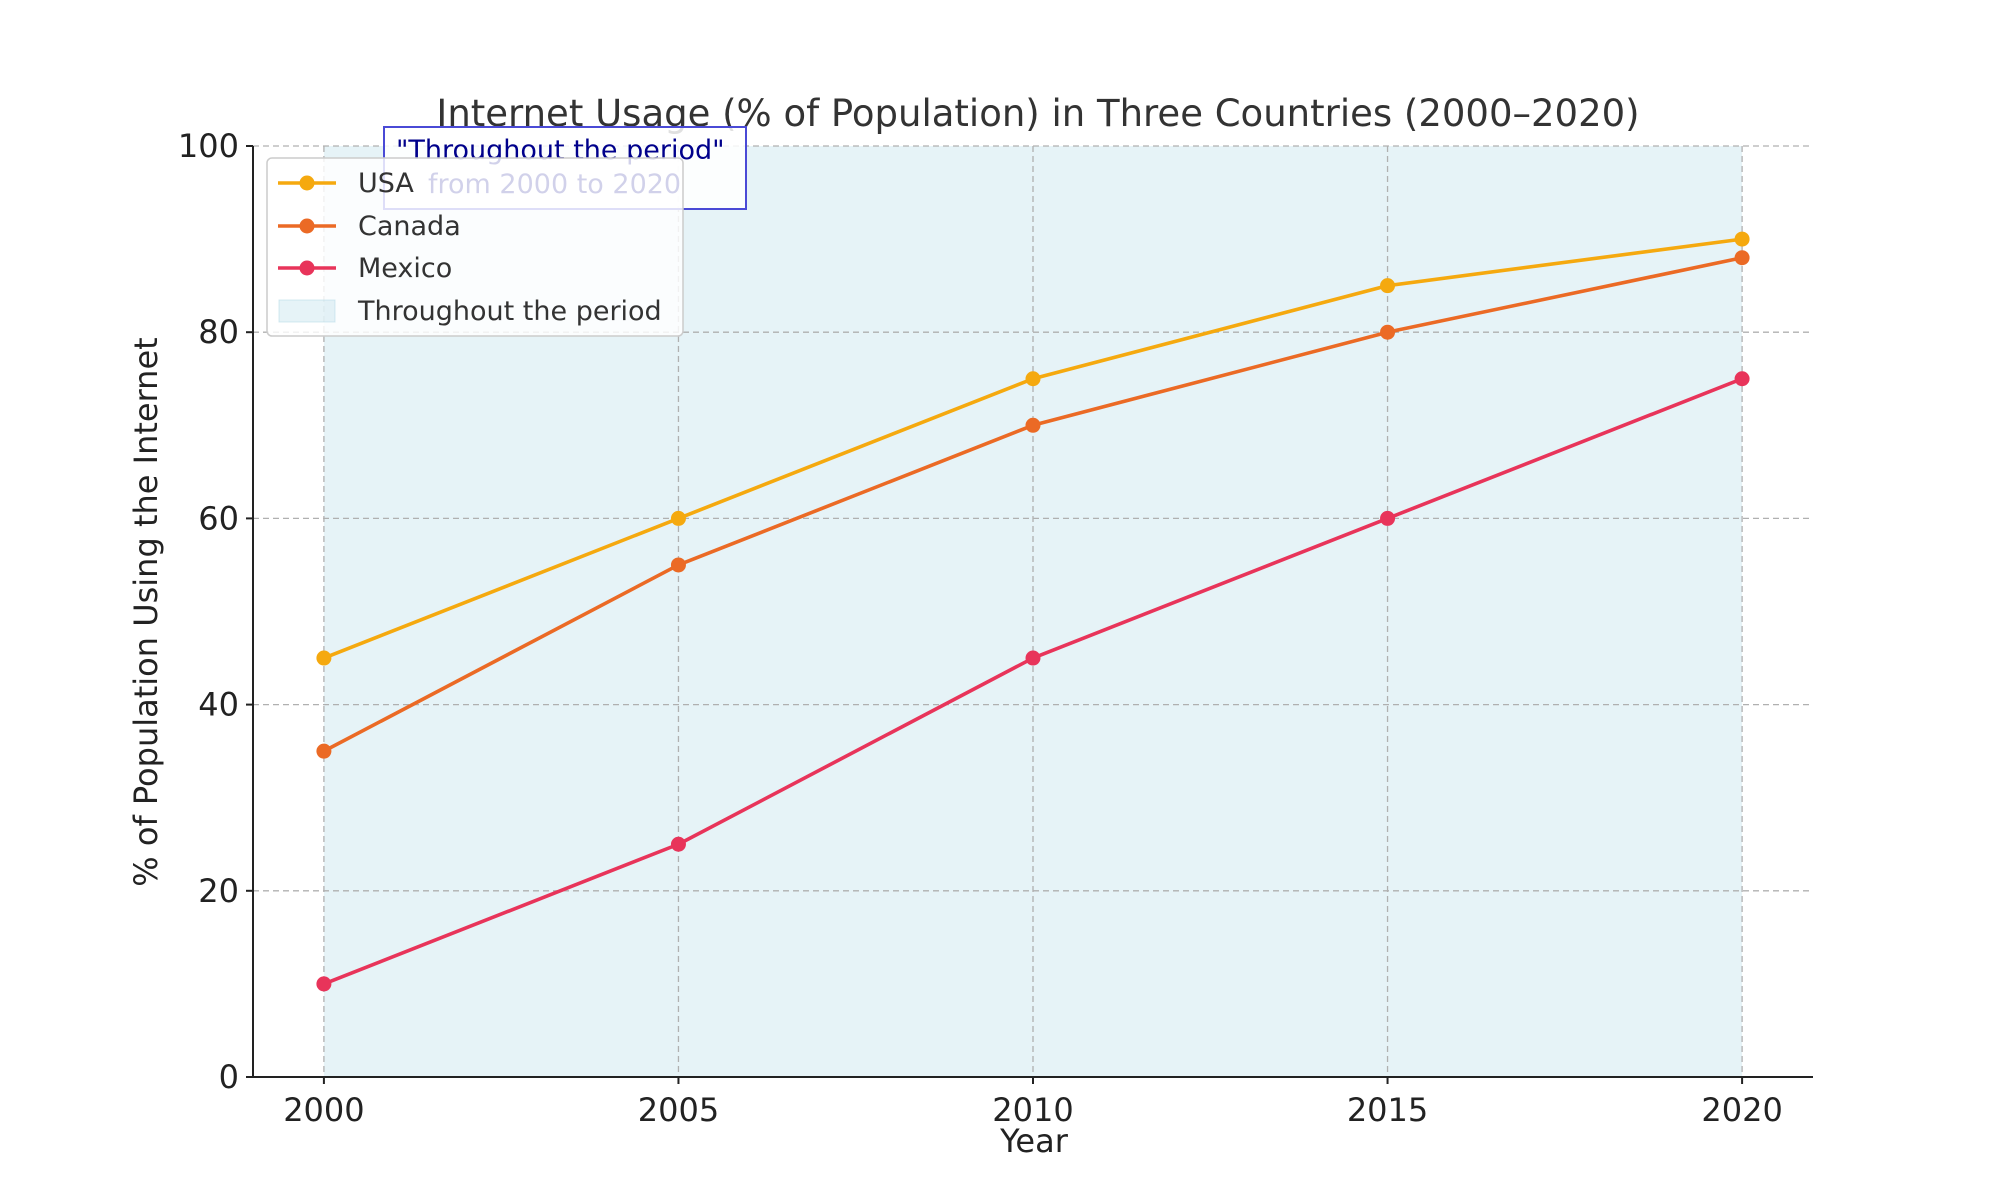  Describe the element at coordinates (218, 891) in the screenshot. I see `y-tick-label: 20` at that location.